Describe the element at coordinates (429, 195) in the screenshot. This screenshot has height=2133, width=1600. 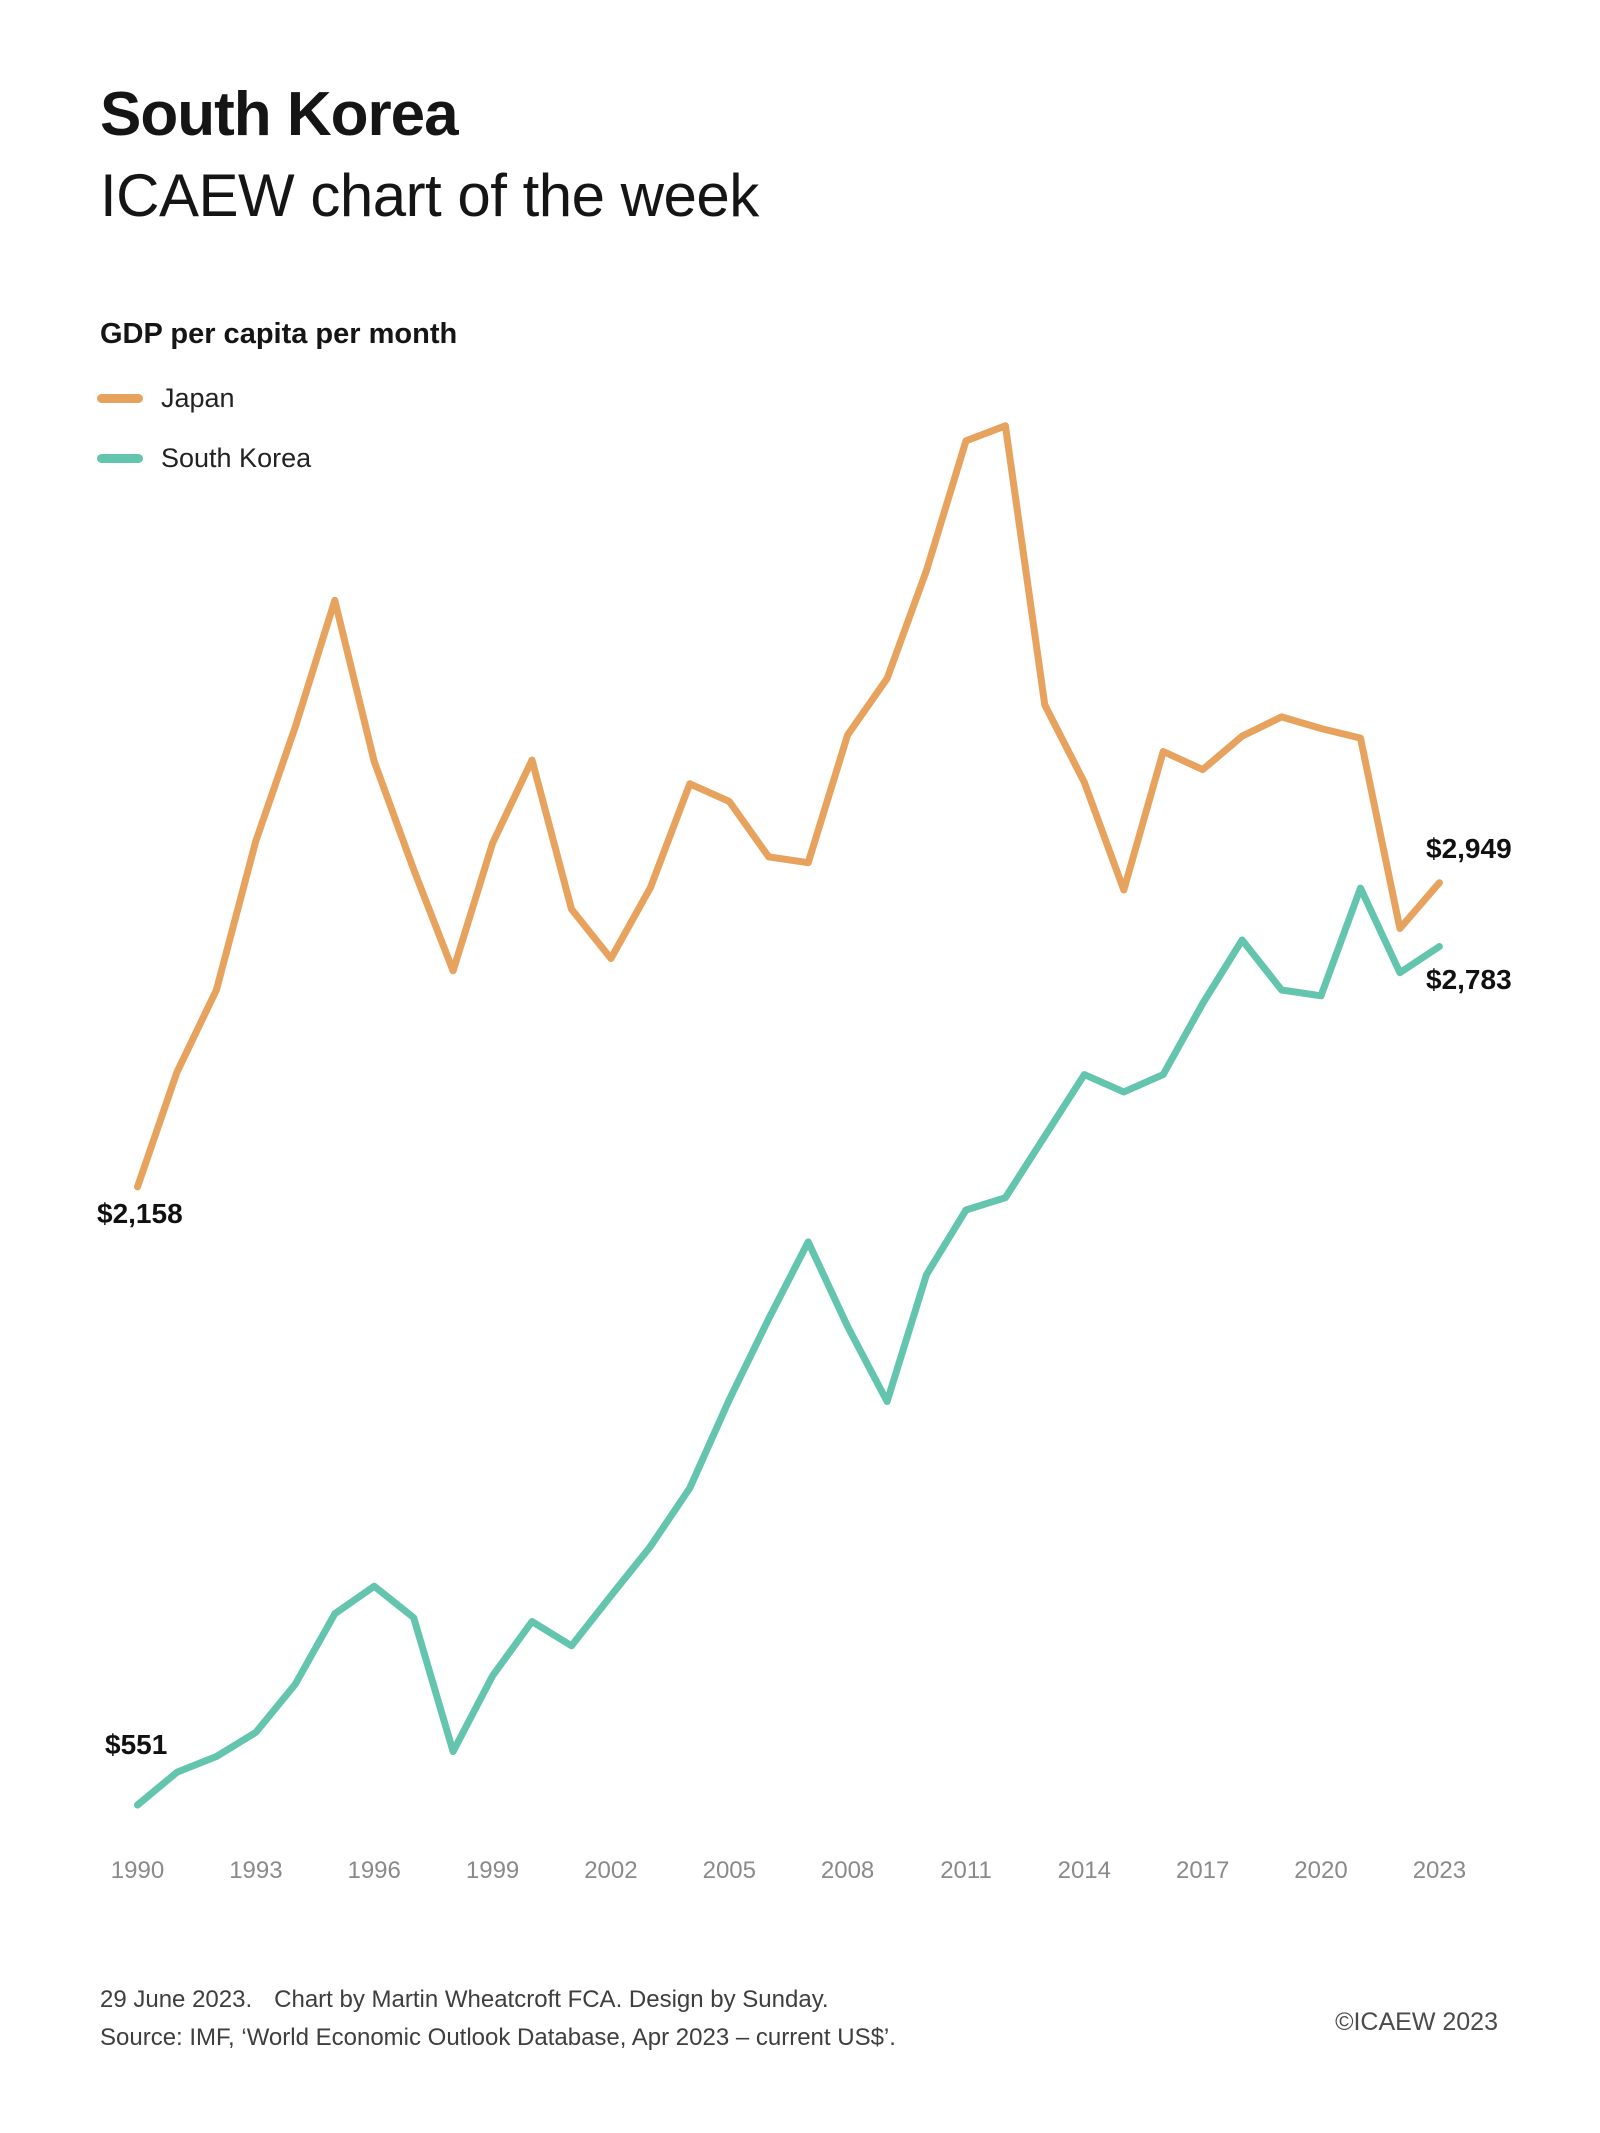
I see `page-subtitle: ICAEW chart of the week` at that location.